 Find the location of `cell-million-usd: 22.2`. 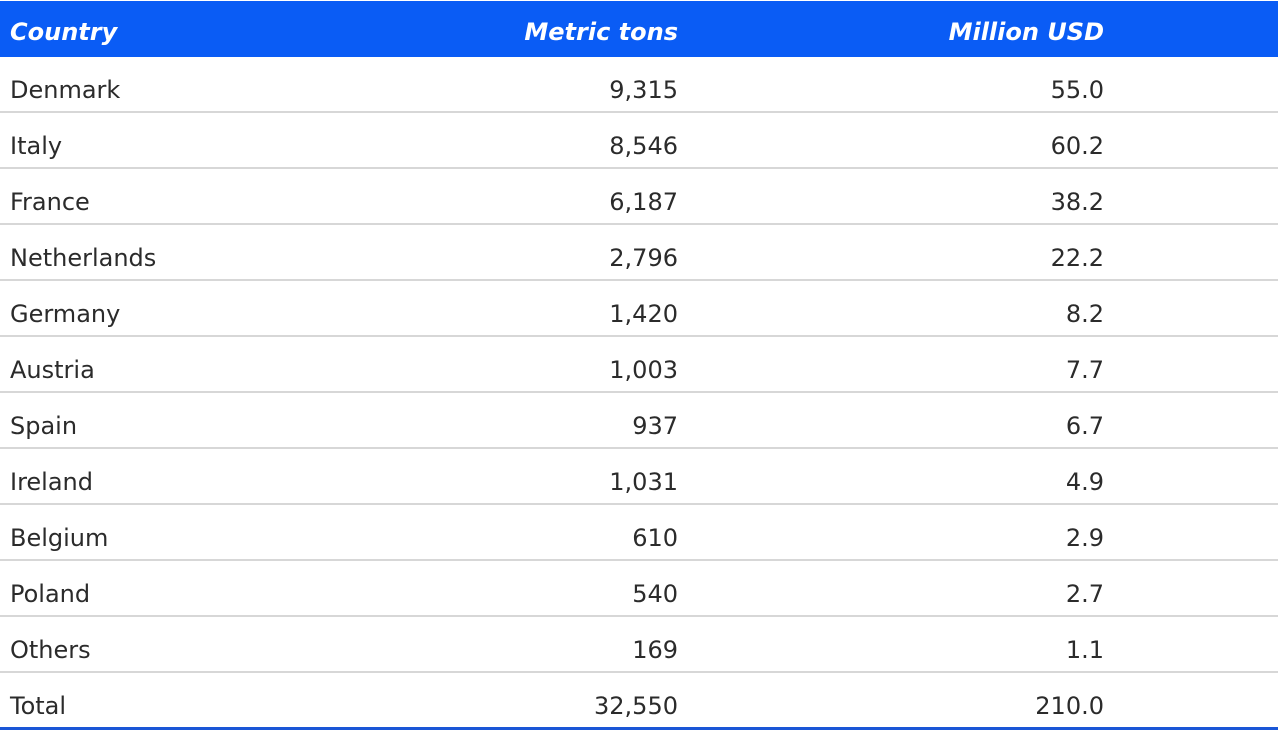

cell-million-usd: 22.2 is located at coordinates (1077, 258).